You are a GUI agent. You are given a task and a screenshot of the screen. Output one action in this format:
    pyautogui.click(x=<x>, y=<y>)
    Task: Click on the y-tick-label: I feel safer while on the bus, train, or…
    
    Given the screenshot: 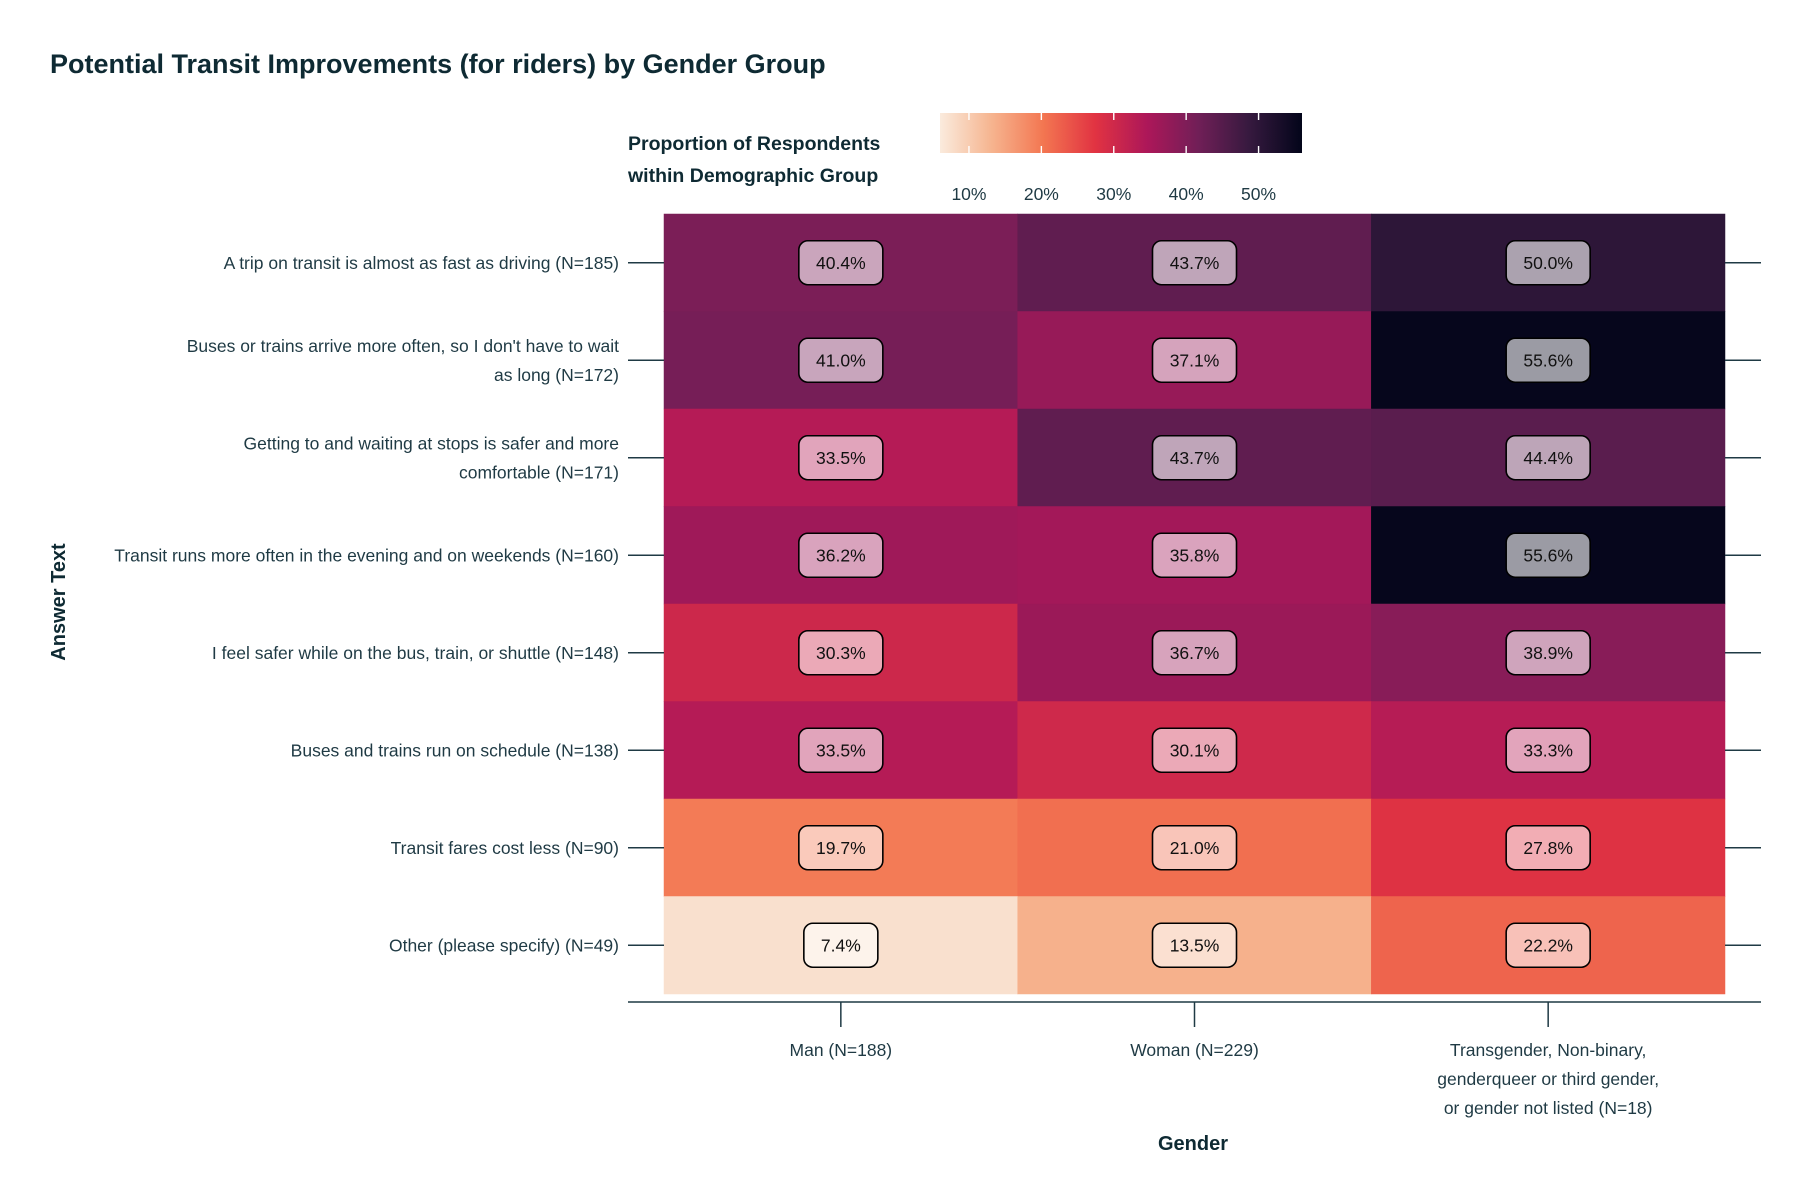 What is the action you would take?
    pyautogui.click(x=415, y=653)
    